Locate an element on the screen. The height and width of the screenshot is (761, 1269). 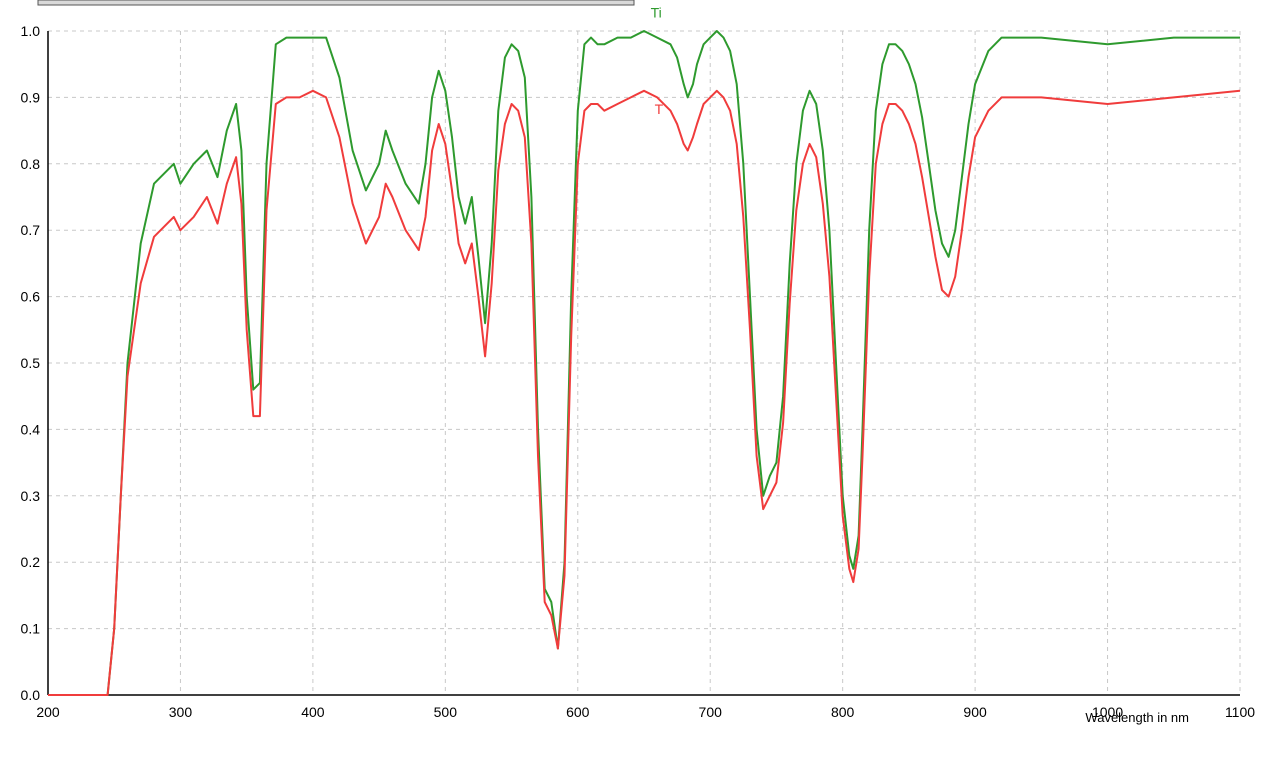
y-tick-label: 0.0 is located at coordinates (31, 695).